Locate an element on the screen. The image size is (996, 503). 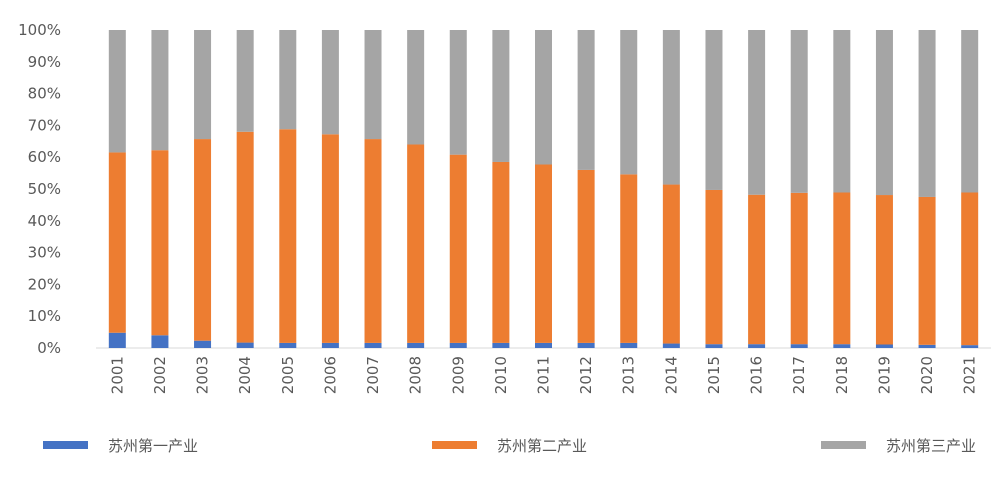
x-tick-label: 2004 is located at coordinates (245, 375).